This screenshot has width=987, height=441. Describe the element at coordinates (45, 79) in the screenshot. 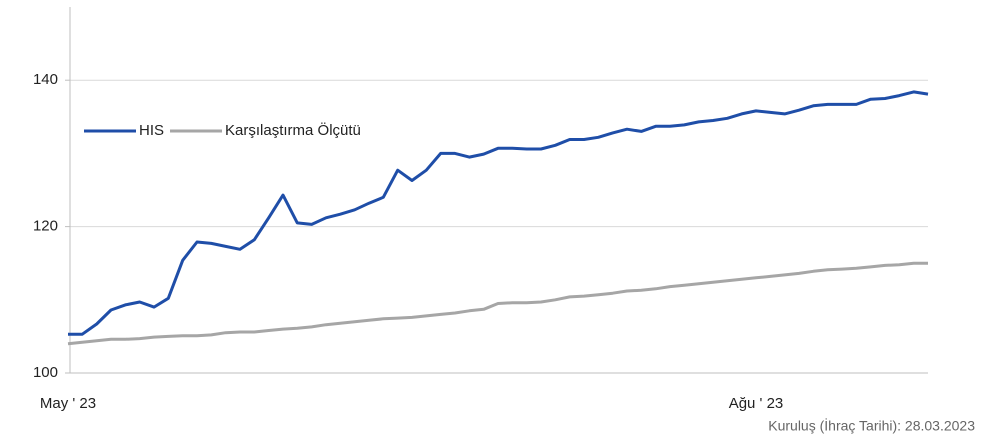

I see `y-tick-label: 140` at that location.